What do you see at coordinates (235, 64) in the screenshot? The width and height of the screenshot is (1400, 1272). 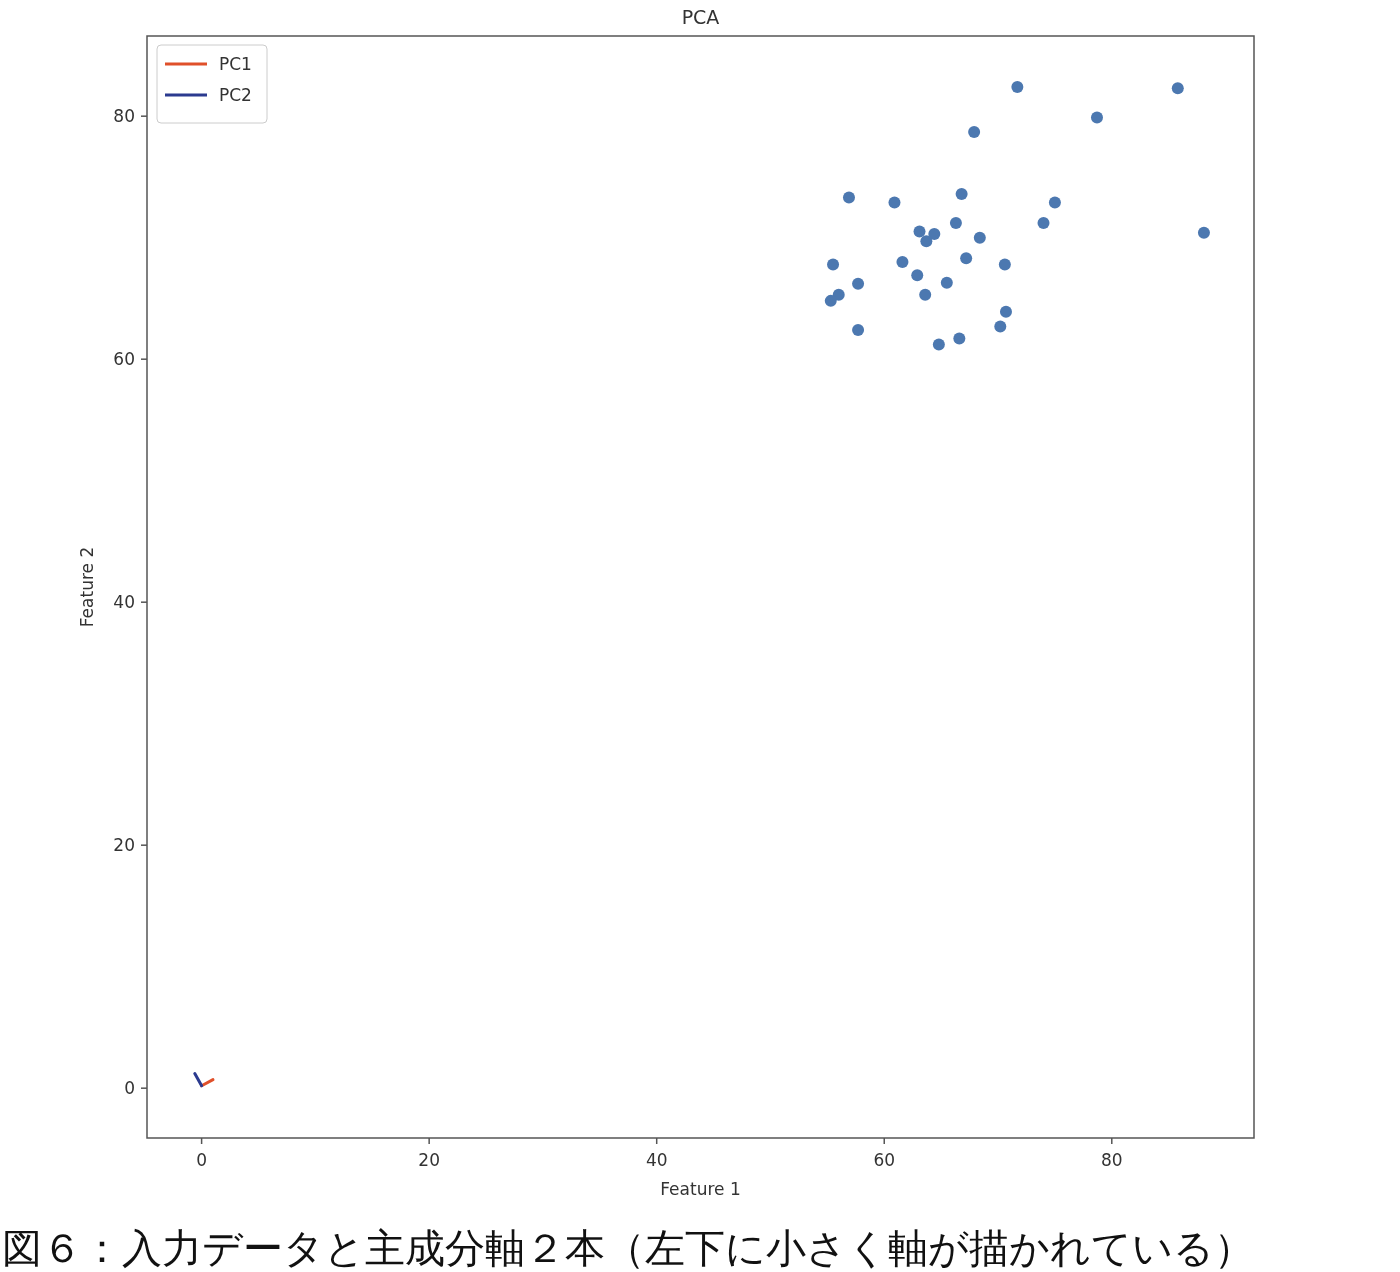 I see `legend-label: PC1` at bounding box center [235, 64].